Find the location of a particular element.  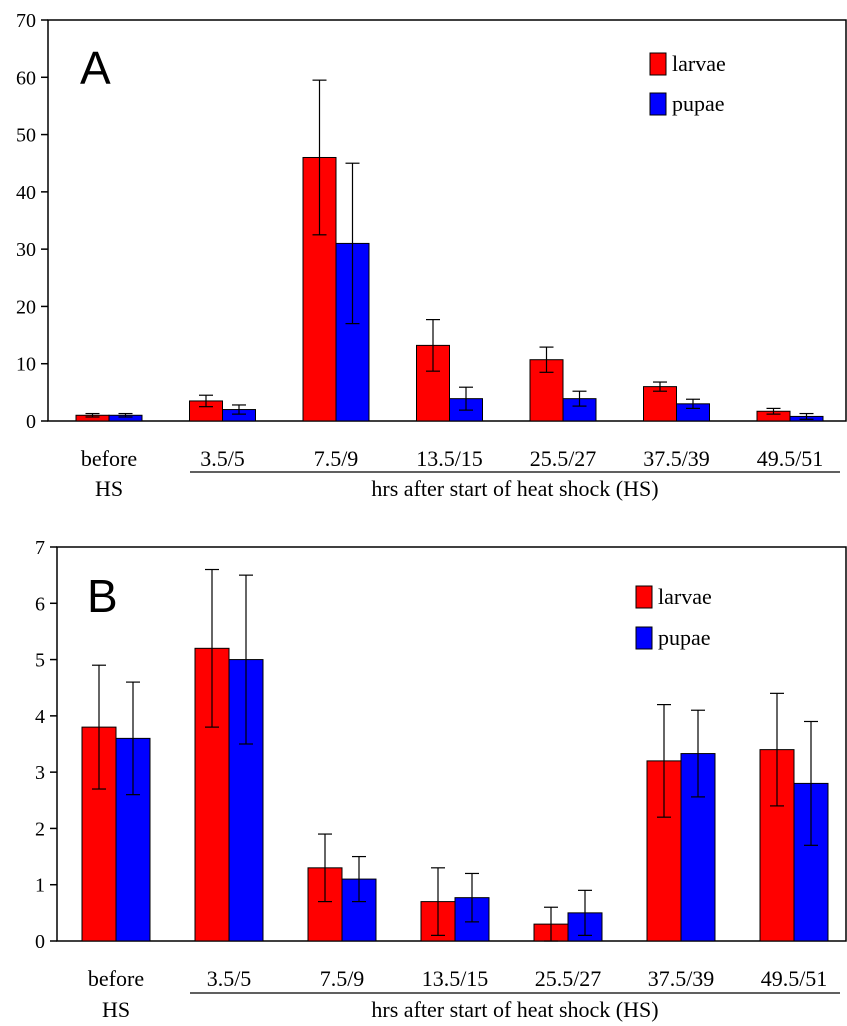

y-tick-label: 5 is located at coordinates (40, 661).